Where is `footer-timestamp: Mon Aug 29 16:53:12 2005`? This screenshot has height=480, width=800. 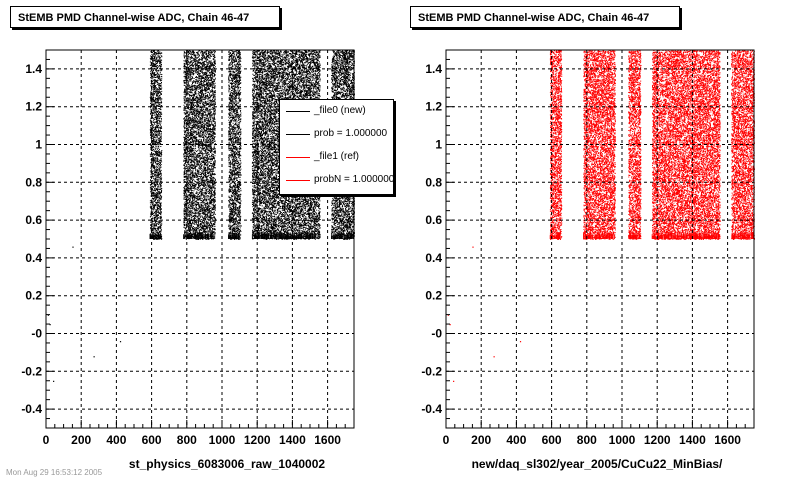
footer-timestamp: Mon Aug 29 16:53:12 2005 is located at coordinates (54, 472).